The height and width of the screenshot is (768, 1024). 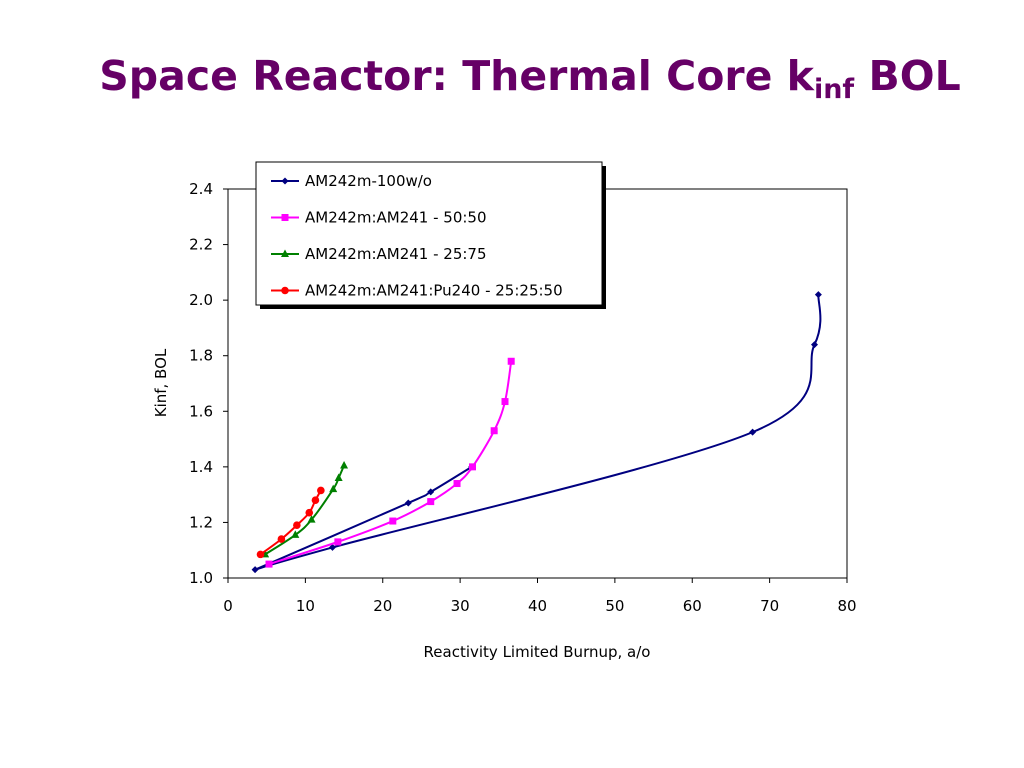 I want to click on legend-label: AM242m:AM241:Pu240 - 25:25:50, so click(x=434, y=291).